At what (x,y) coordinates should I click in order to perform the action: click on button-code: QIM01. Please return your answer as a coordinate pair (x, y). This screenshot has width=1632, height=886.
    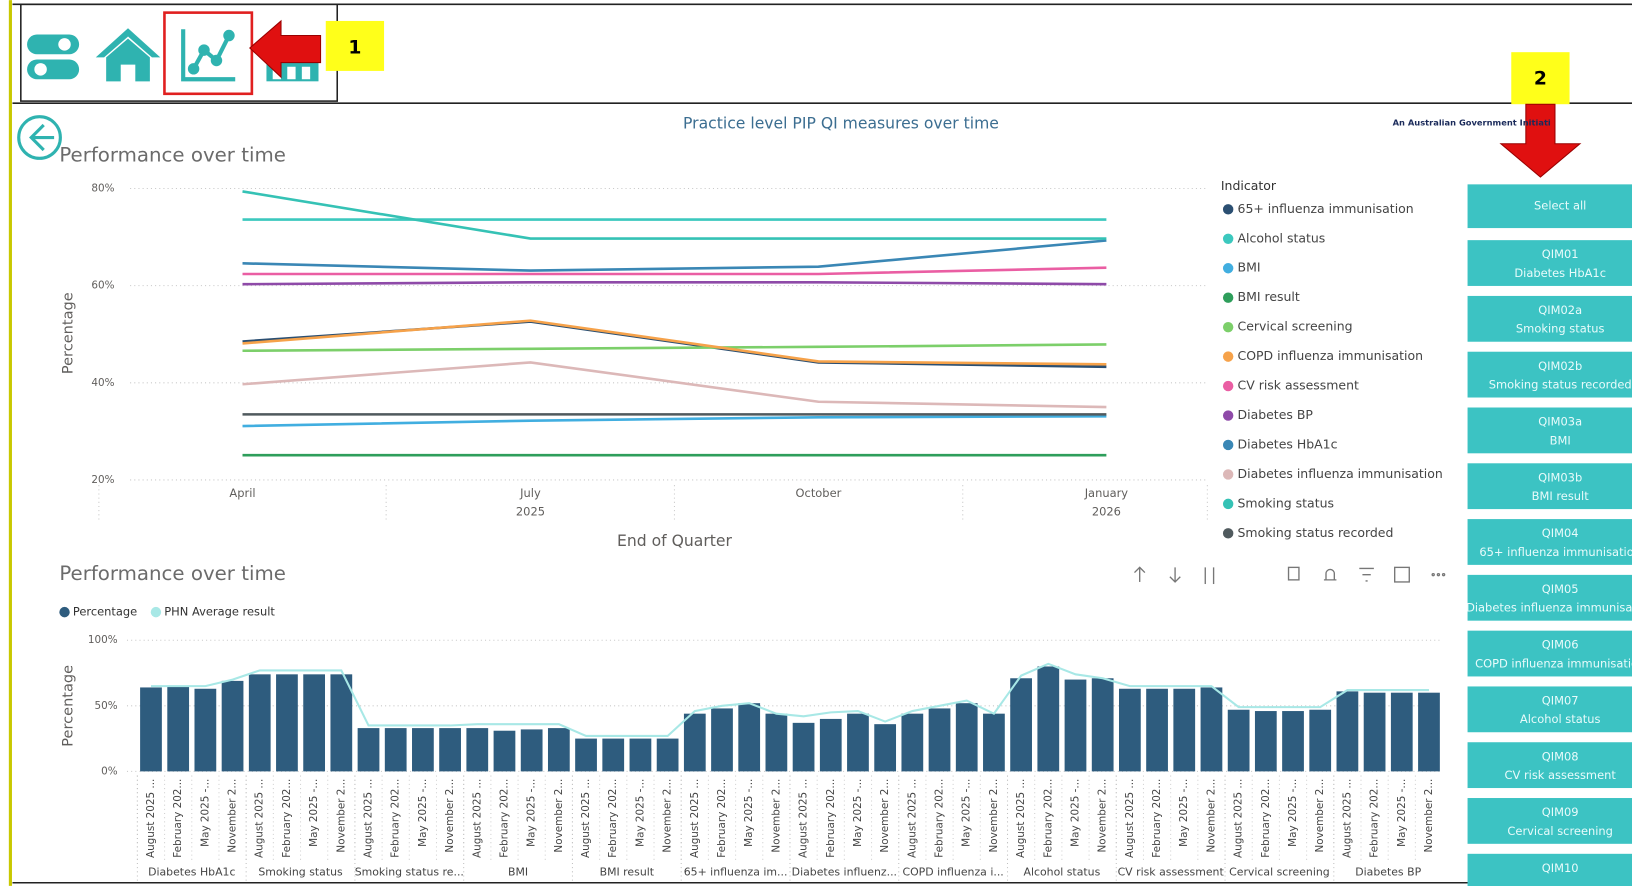
    Looking at the image, I should click on (1560, 254).